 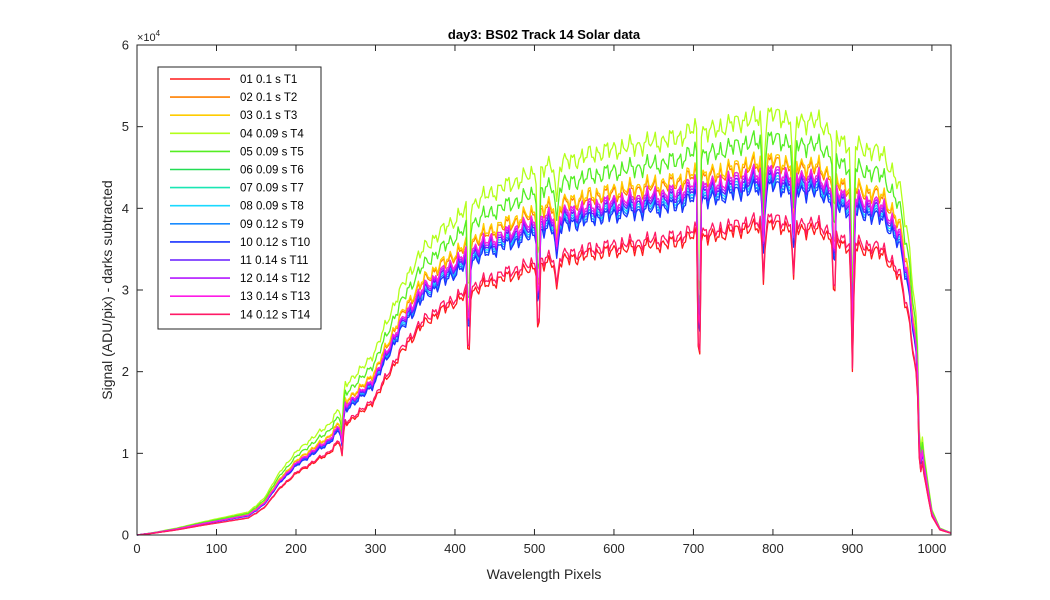 I want to click on x-tick-label: 600, so click(x=614, y=548).